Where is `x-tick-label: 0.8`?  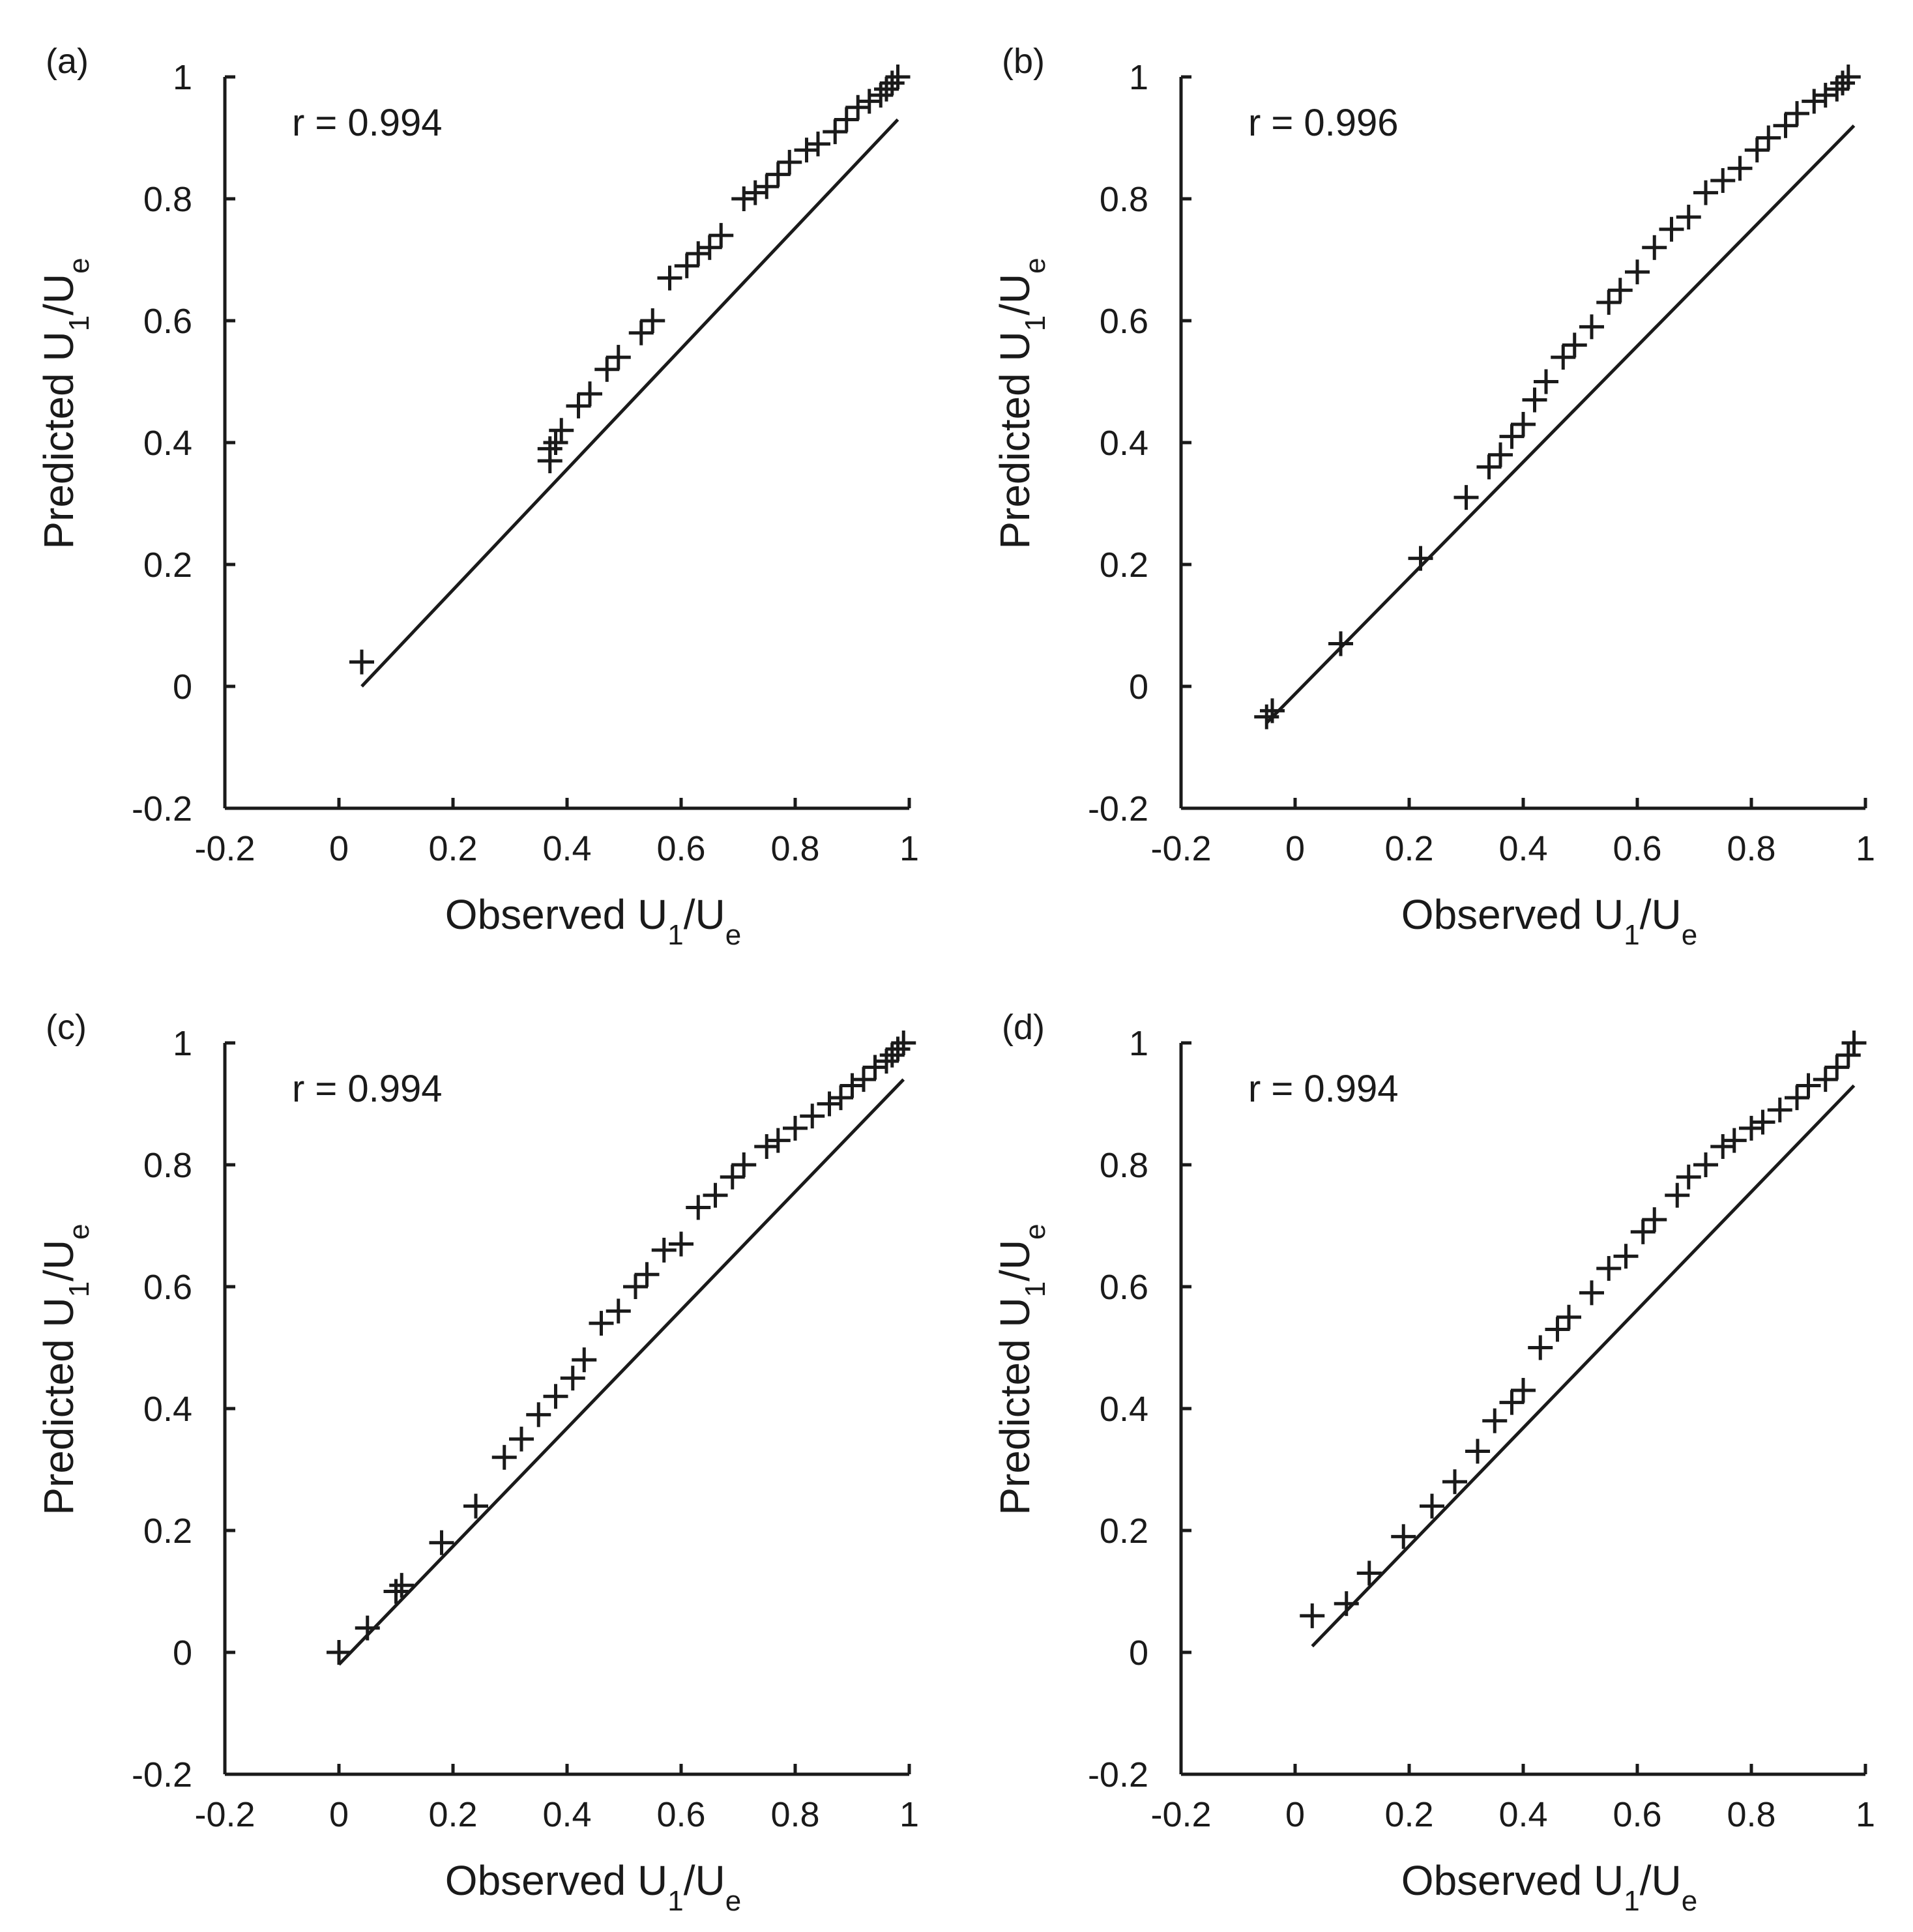
x-tick-label: 0.8 is located at coordinates (1751, 848).